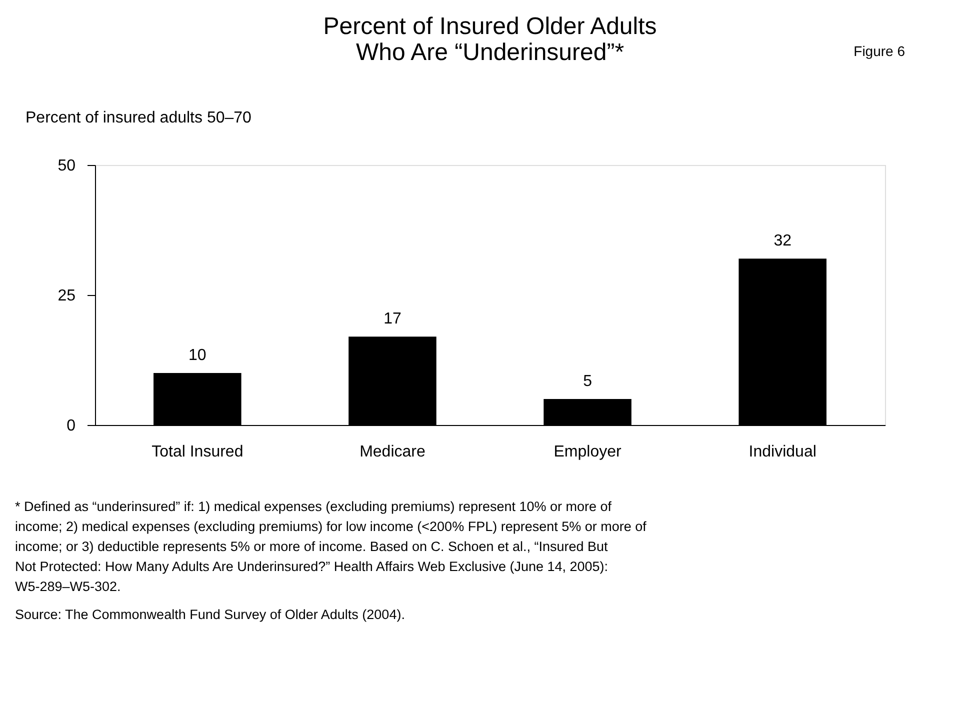  Describe the element at coordinates (588, 452) in the screenshot. I see `x-tick-label: Employer` at that location.